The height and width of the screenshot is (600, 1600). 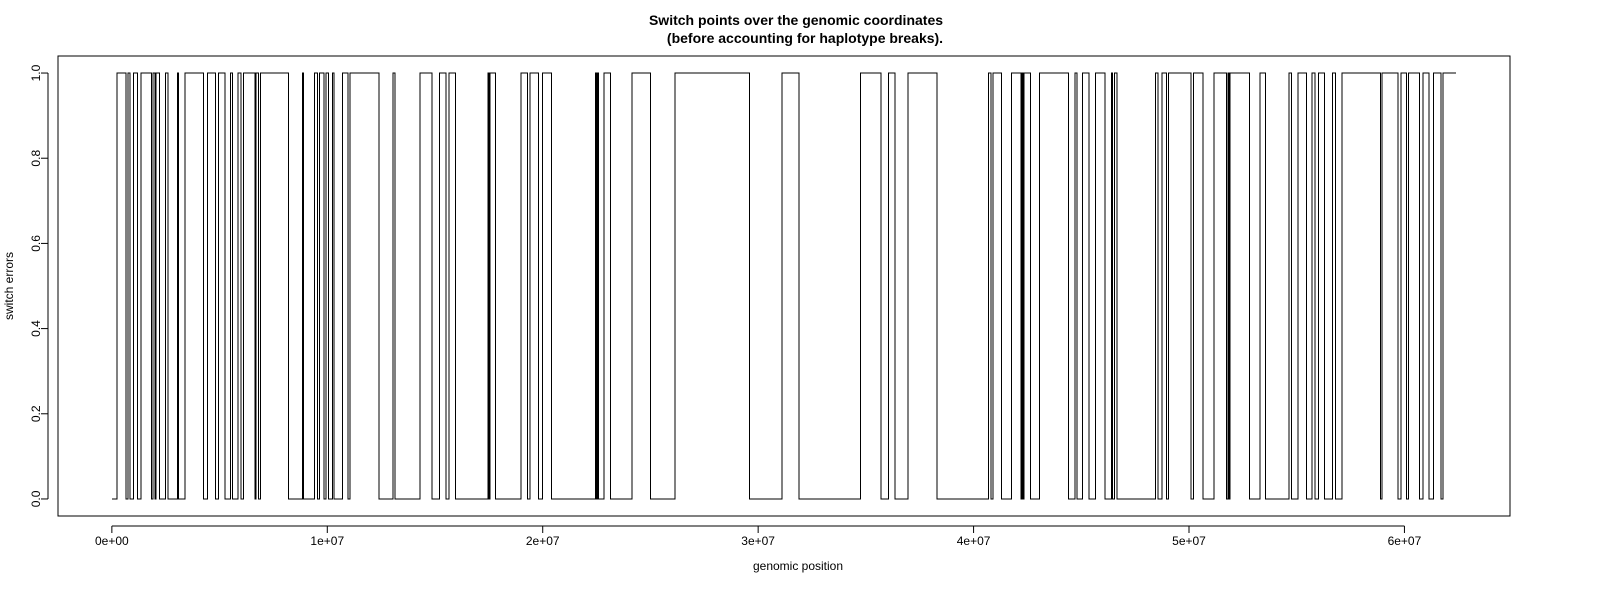 I want to click on y-tick-label: 1.0, so click(x=36, y=72).